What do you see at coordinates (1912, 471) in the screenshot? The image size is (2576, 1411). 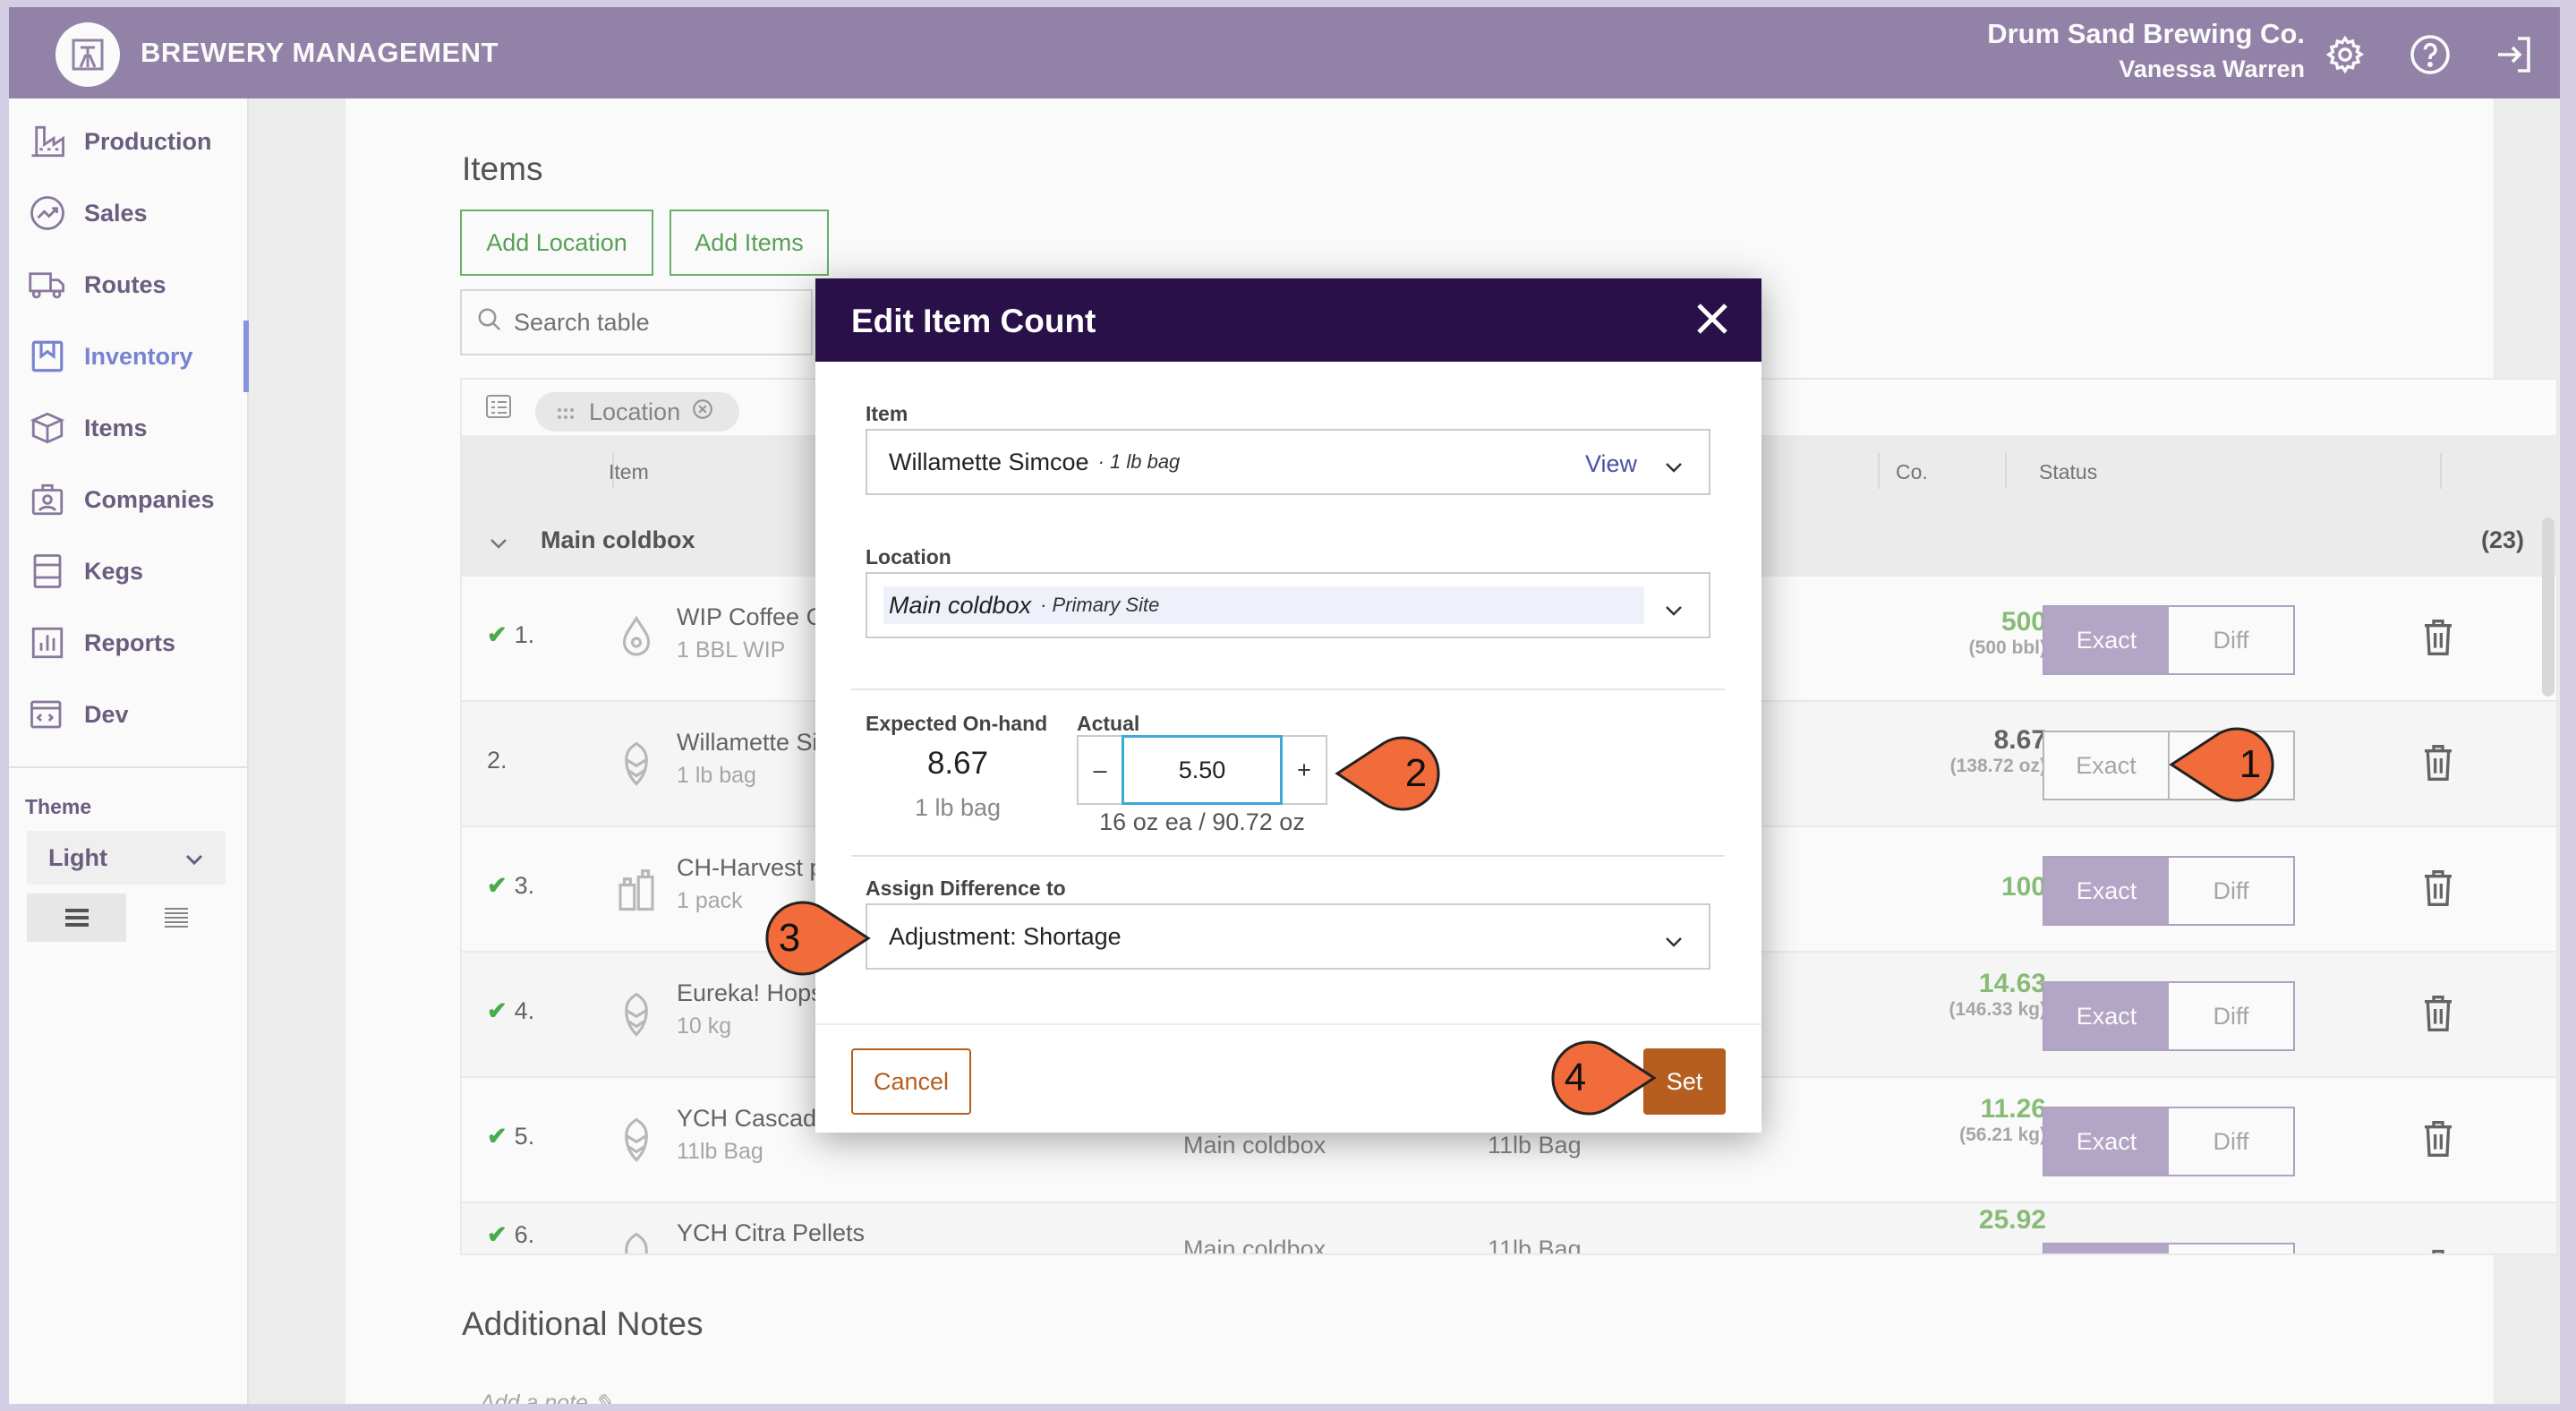 I see `column-header-co: Co.` at bounding box center [1912, 471].